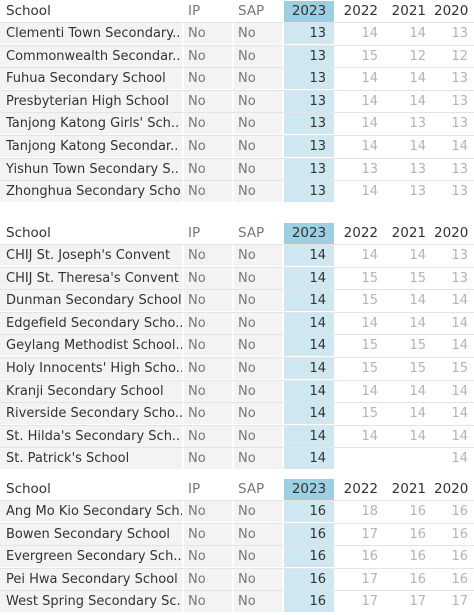 This screenshot has width=474, height=615. What do you see at coordinates (91, 278) in the screenshot?
I see `school-name: CHIJ St. Theresa's Convent` at bounding box center [91, 278].